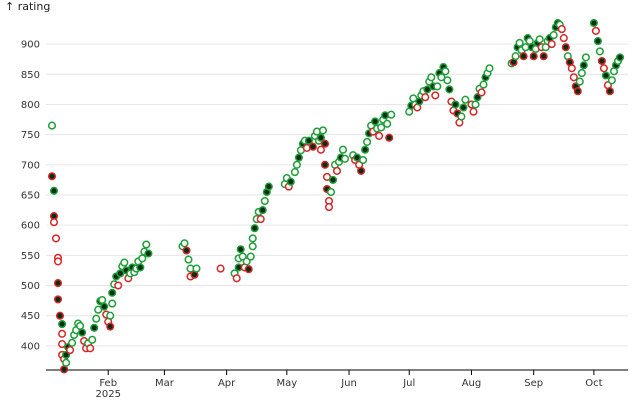 Image resolution: width=640 pixels, height=400 pixels. I want to click on x-tick-label: Jun, so click(348, 383).